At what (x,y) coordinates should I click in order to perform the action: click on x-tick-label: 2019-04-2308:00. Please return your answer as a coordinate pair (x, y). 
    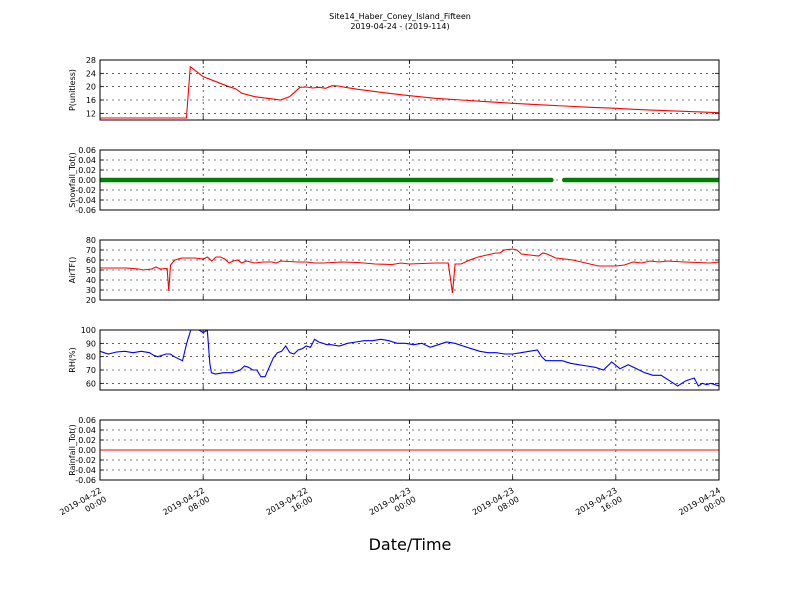
    Looking at the image, I should click on (496, 506).